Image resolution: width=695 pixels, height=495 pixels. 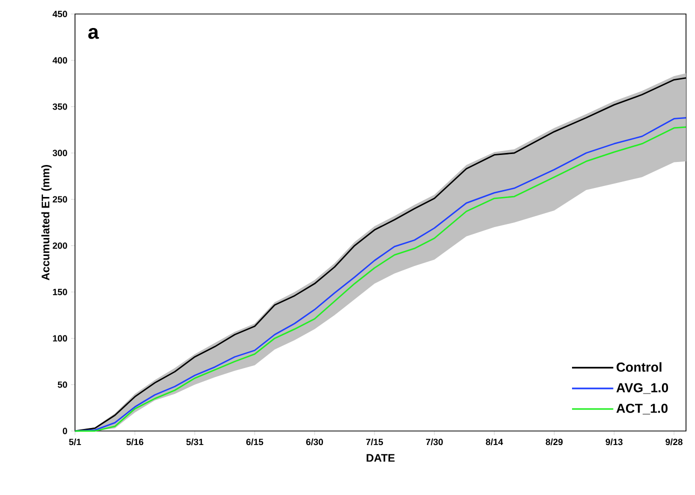 What do you see at coordinates (195, 442) in the screenshot?
I see `x-tick-label: 5/31` at bounding box center [195, 442].